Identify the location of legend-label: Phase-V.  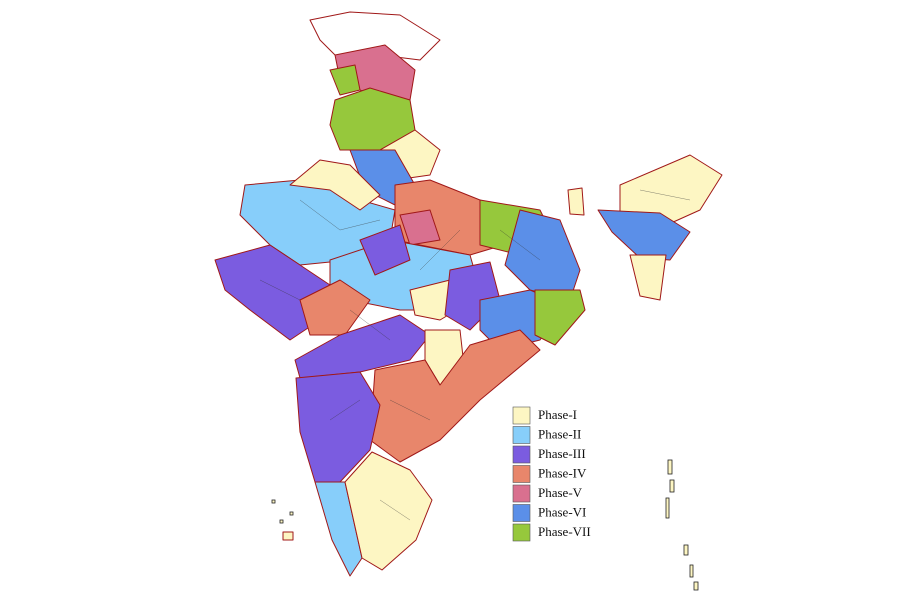
(560, 492).